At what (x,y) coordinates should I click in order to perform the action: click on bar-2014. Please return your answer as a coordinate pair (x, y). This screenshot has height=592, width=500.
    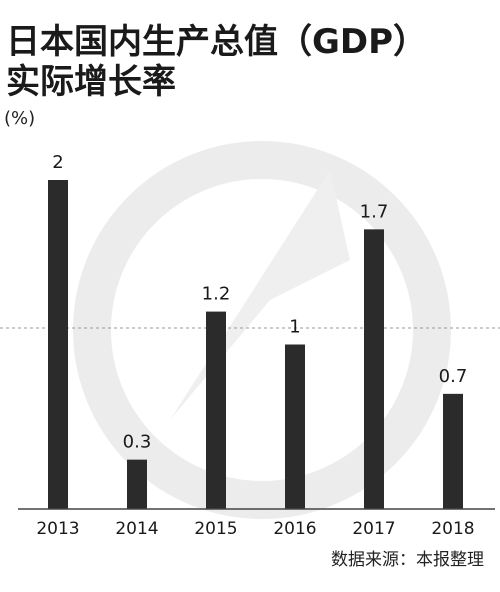
    Looking at the image, I should click on (137, 484).